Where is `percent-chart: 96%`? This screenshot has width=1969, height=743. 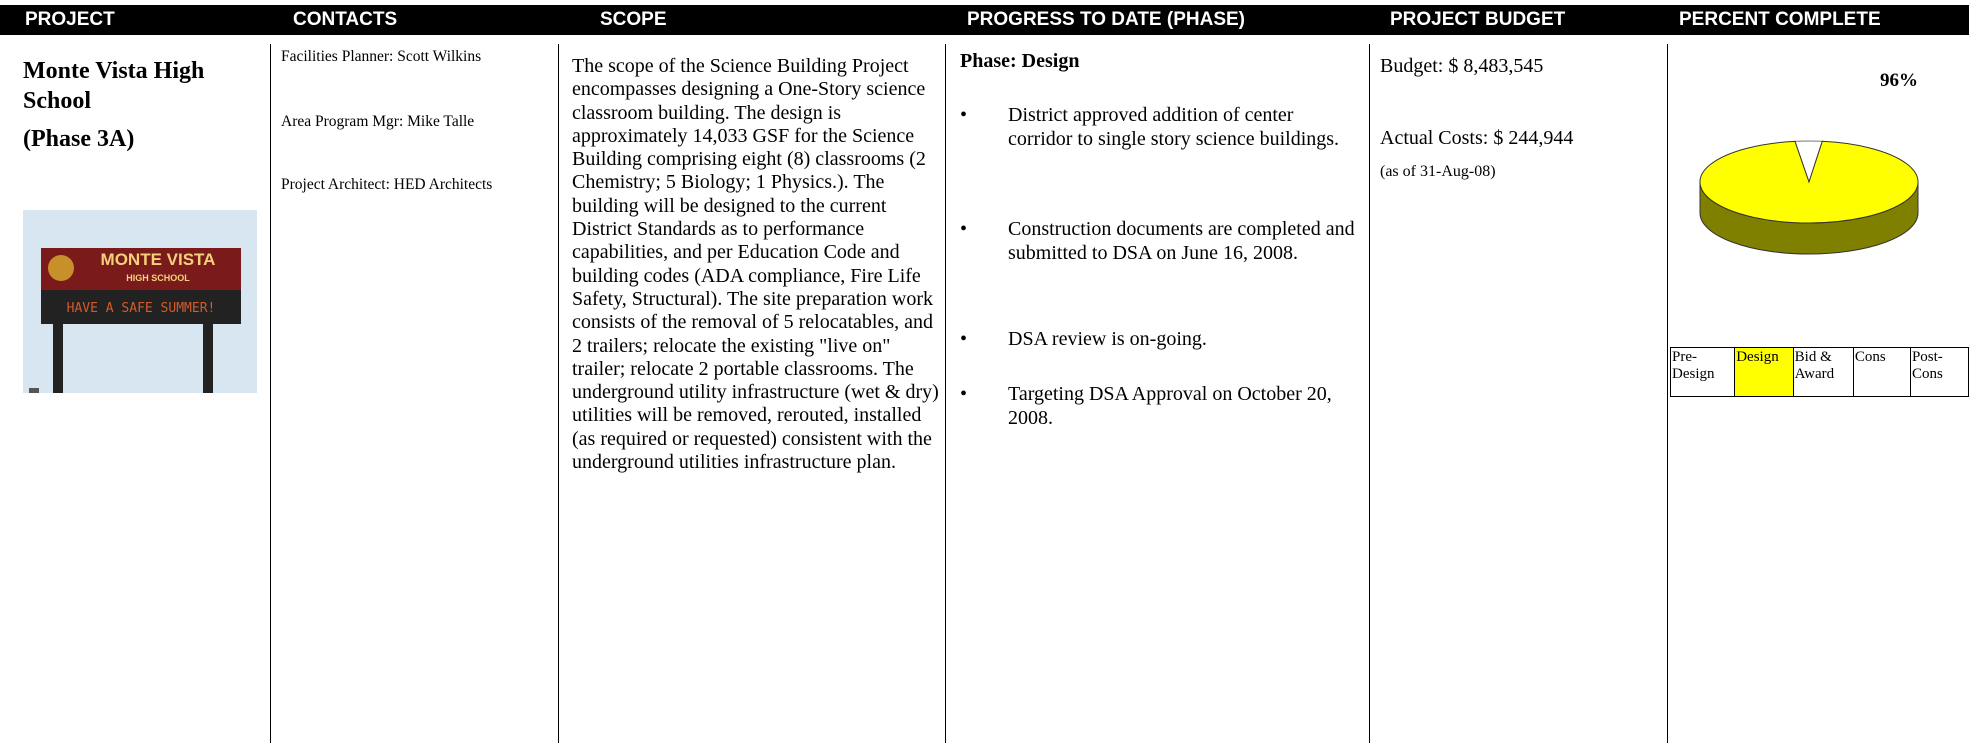
percent-chart: 96% is located at coordinates (1809, 162).